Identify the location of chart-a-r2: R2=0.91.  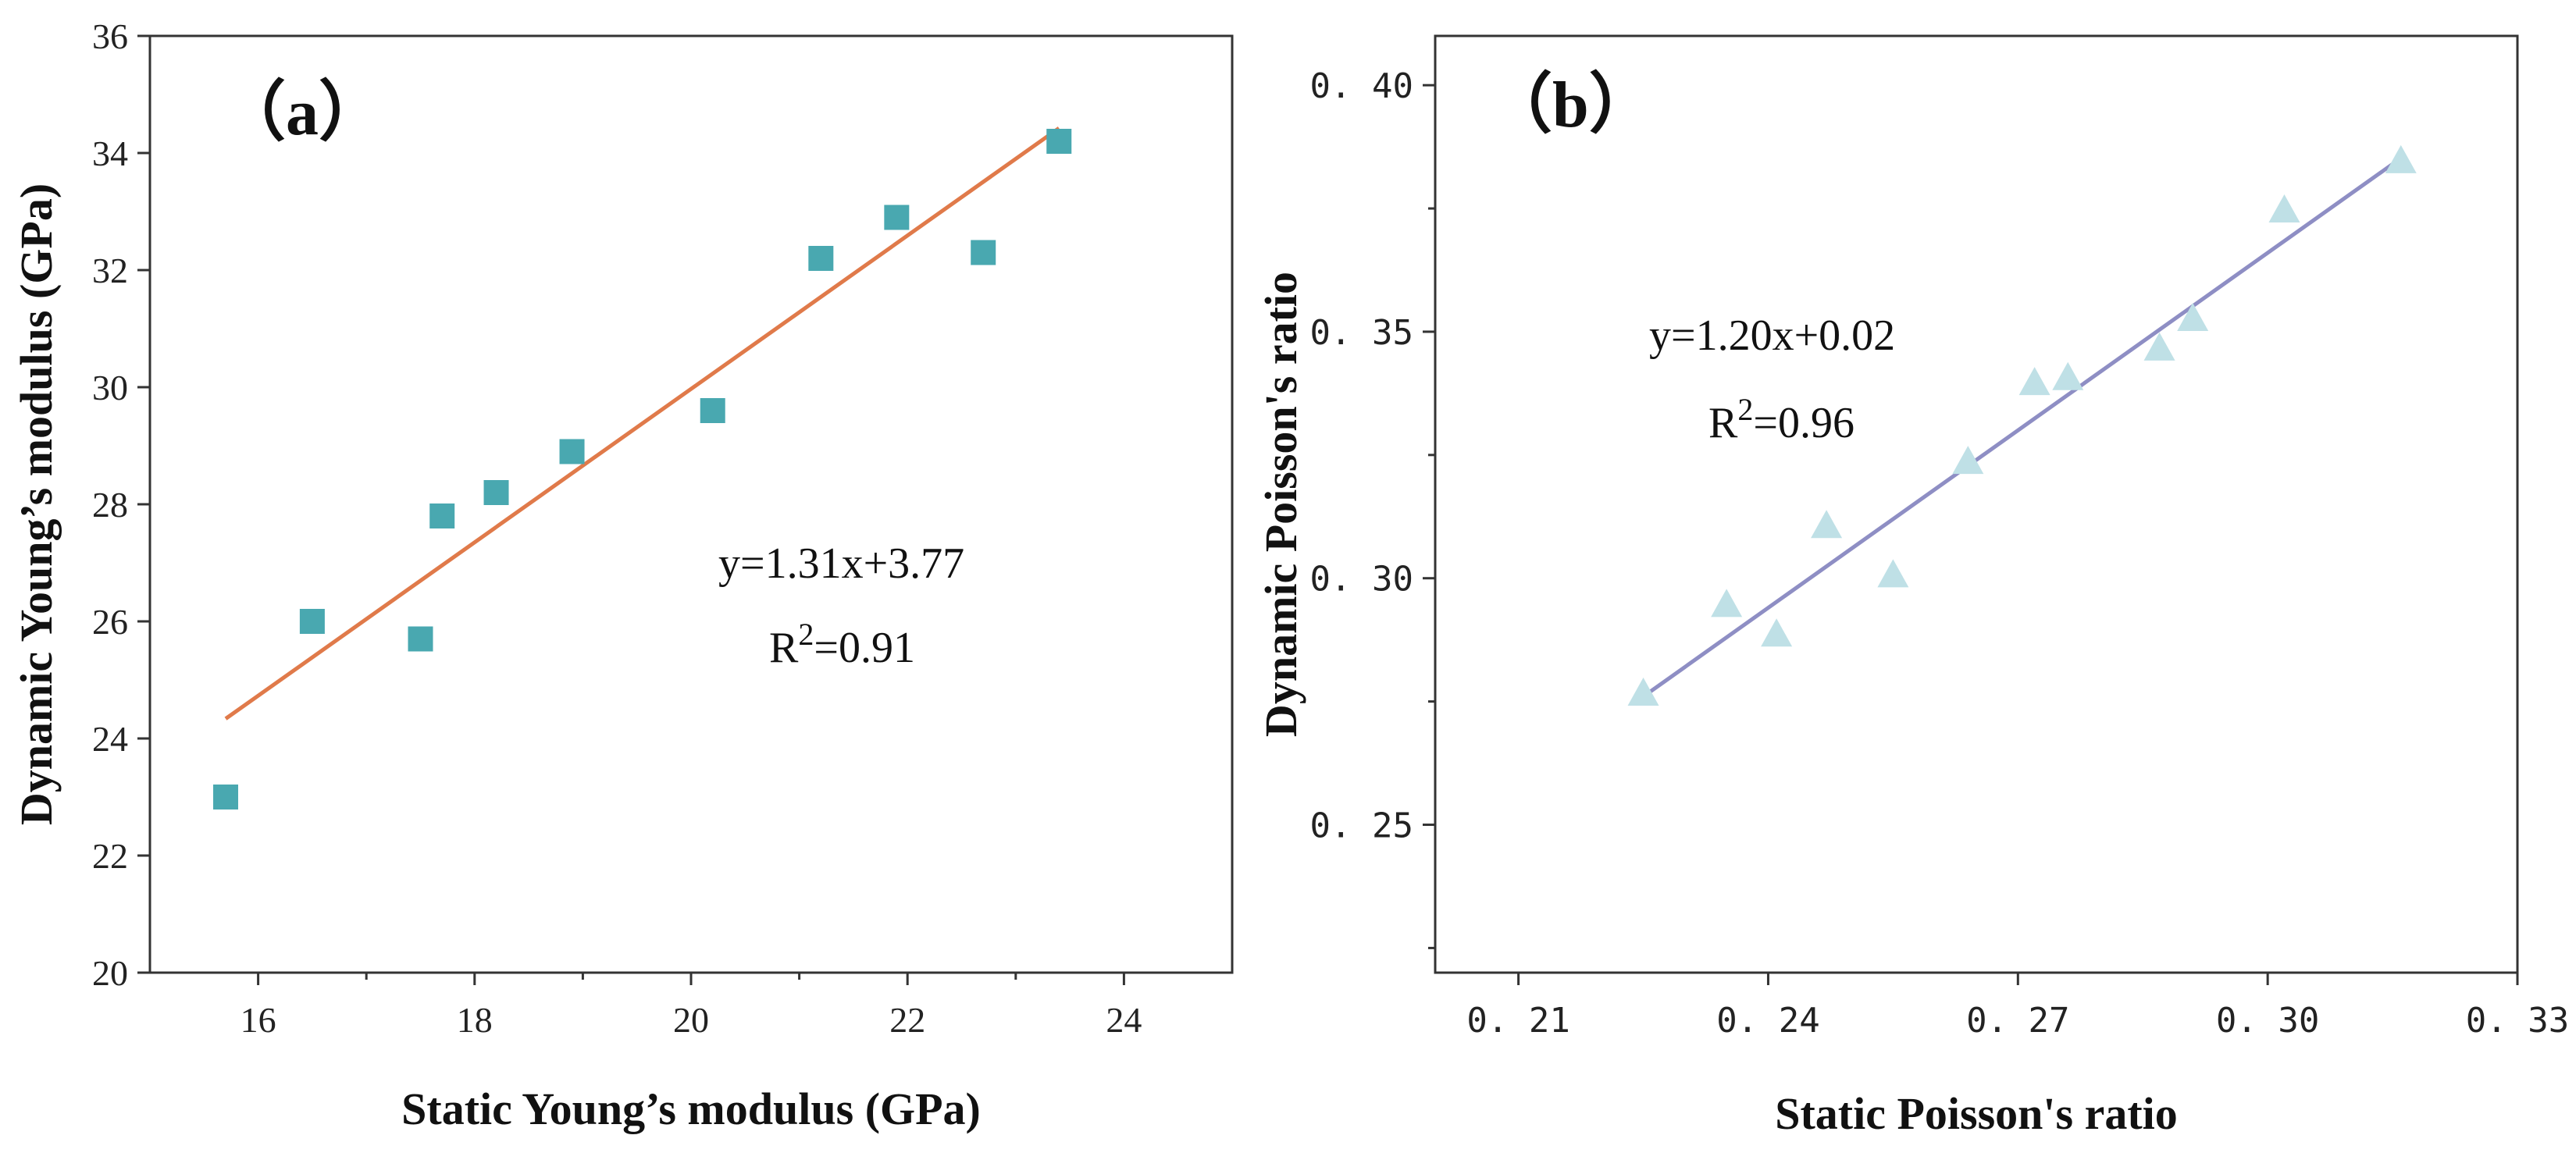
(842, 644).